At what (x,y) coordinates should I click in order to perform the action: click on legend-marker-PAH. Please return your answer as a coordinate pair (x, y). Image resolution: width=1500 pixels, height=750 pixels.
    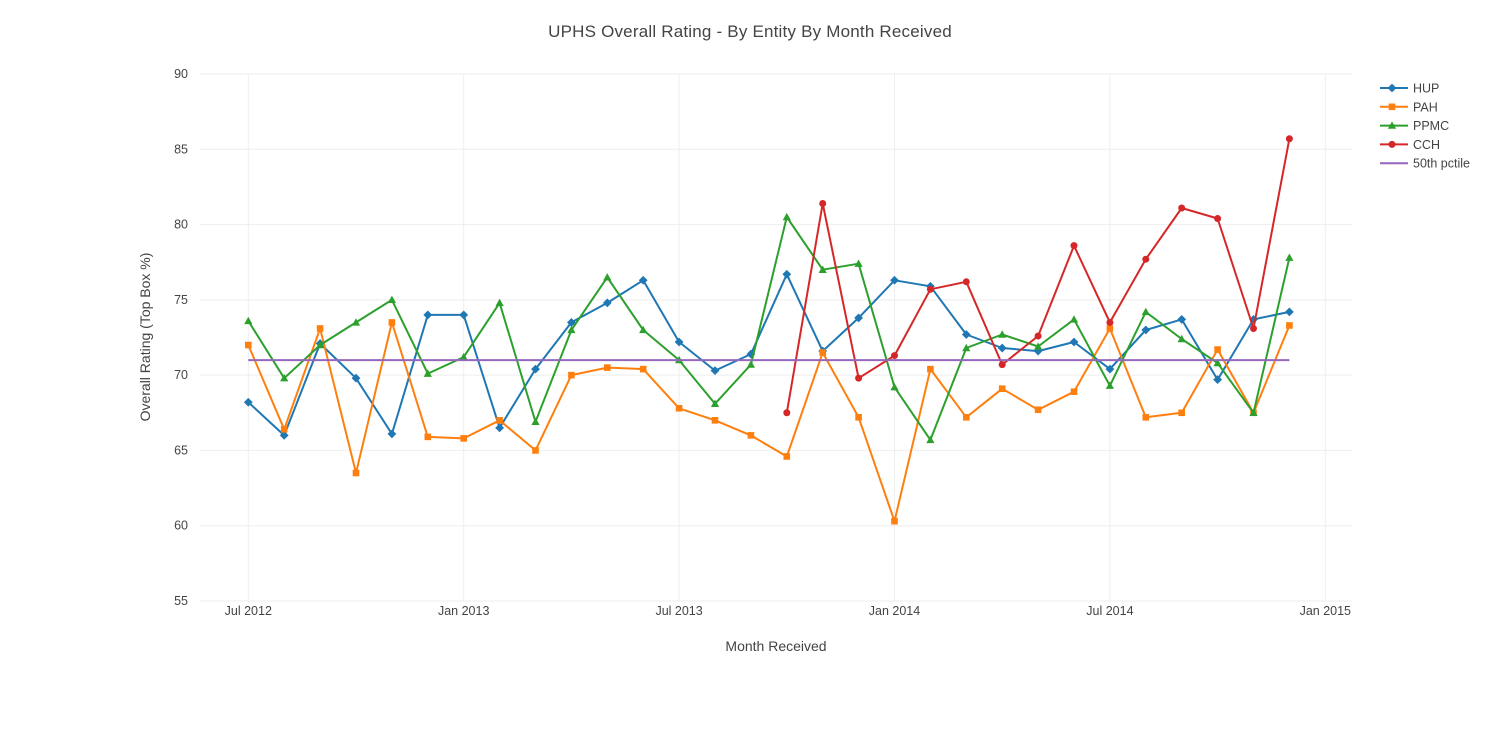
    Looking at the image, I should click on (1392, 107).